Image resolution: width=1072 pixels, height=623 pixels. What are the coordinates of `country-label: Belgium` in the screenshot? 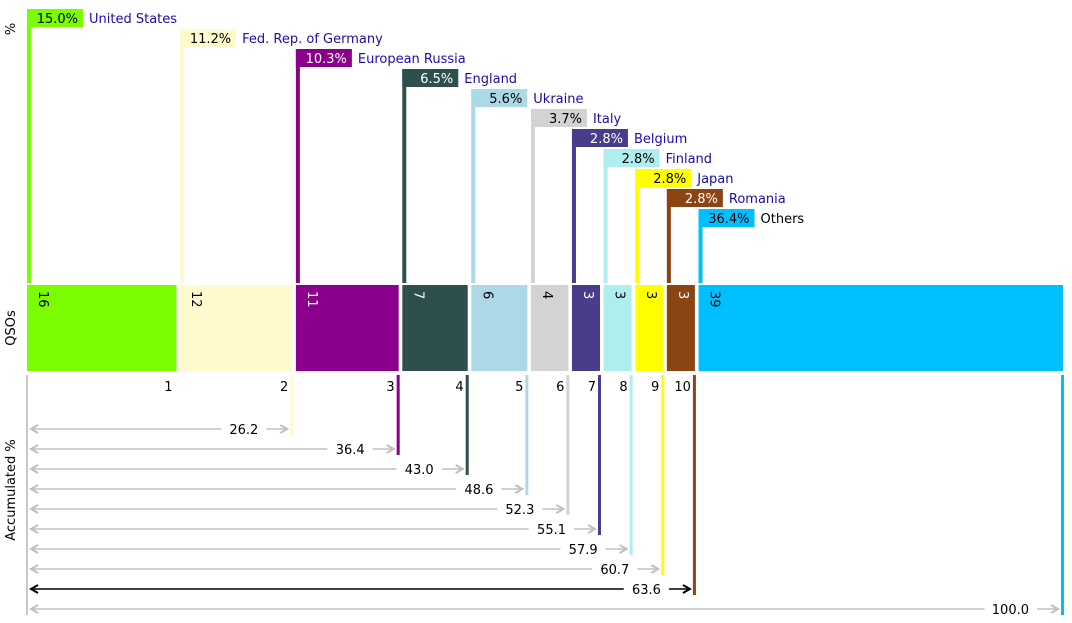 It's located at (660, 139).